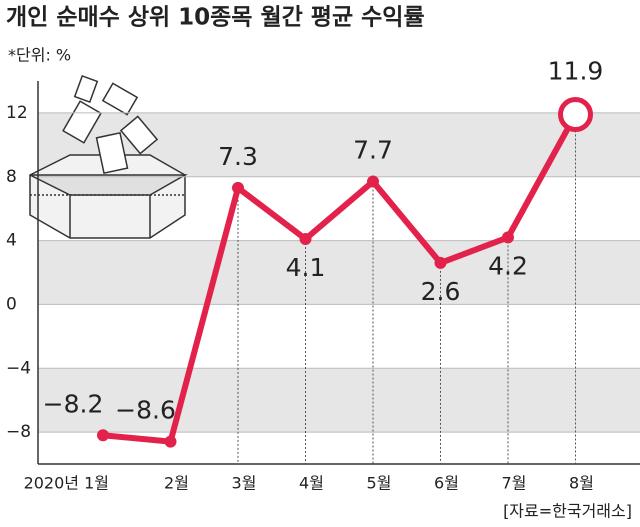  I want to click on data-label: 4.2, so click(508, 265).